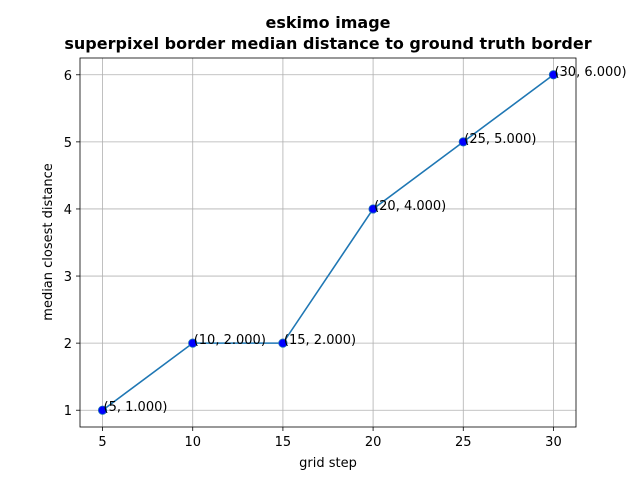  What do you see at coordinates (68, 210) in the screenshot?
I see `y-tick-label: 4` at bounding box center [68, 210].